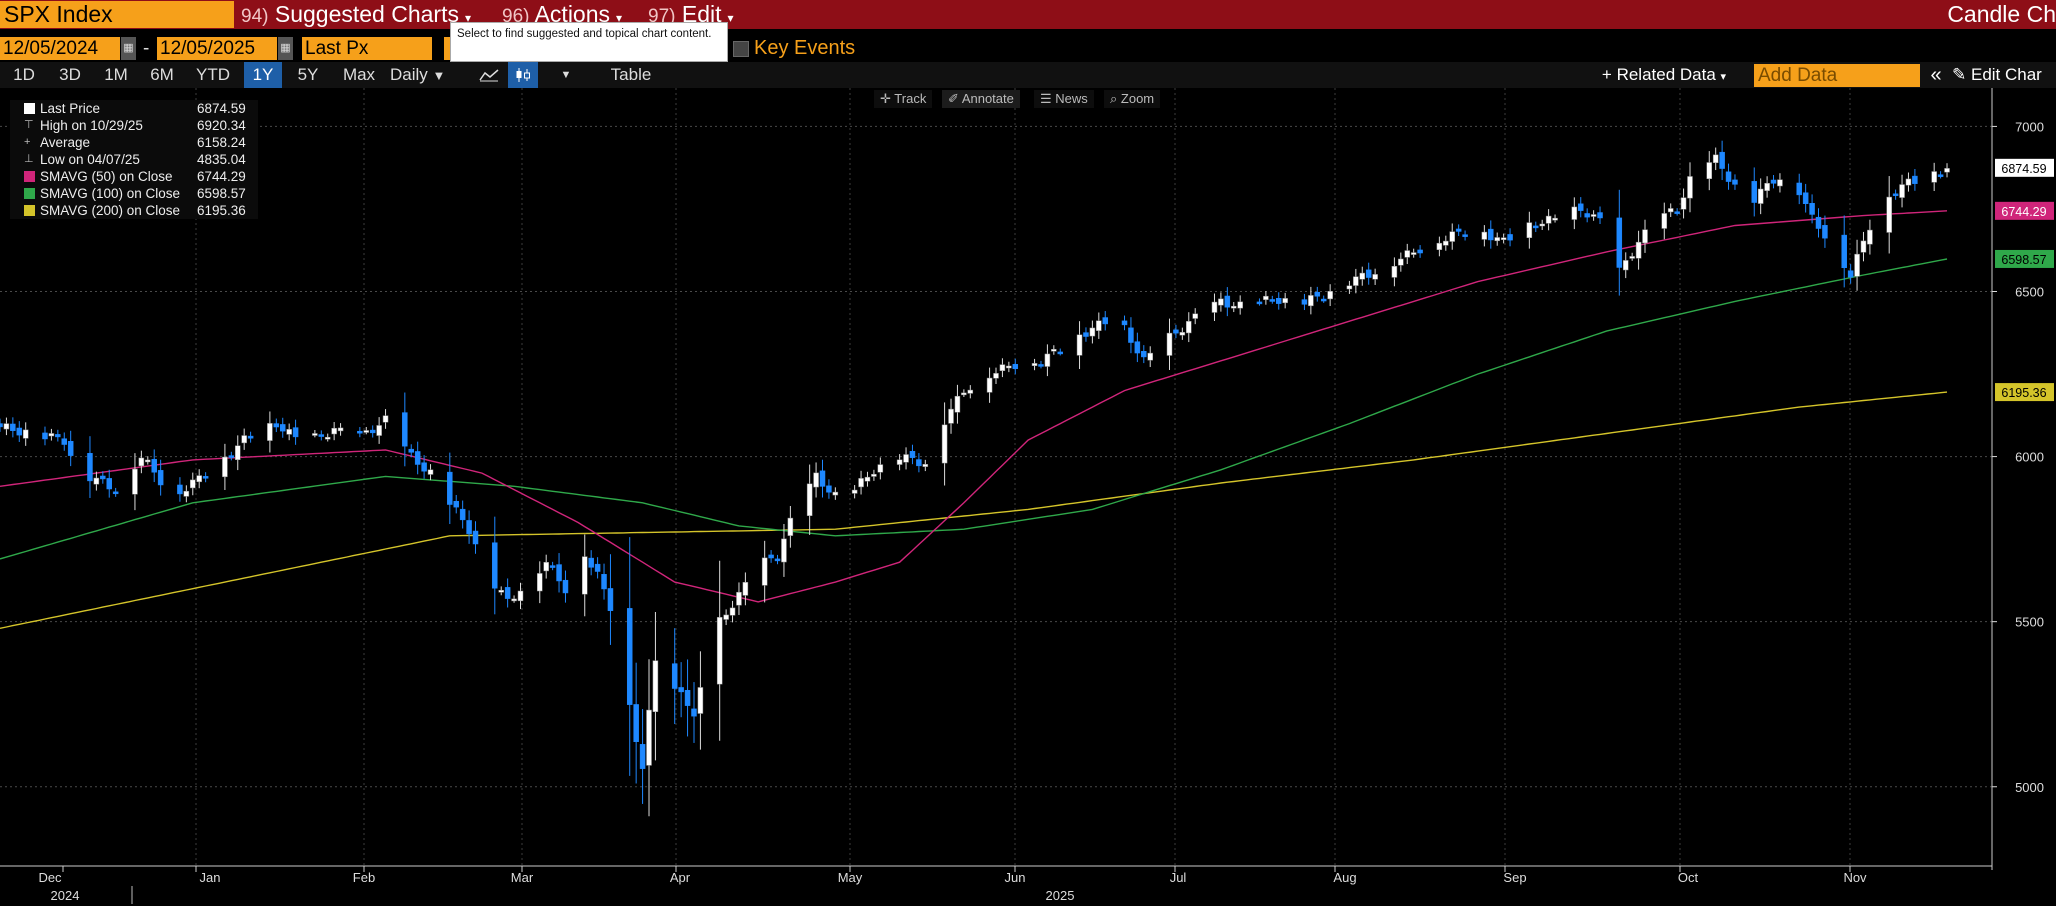 The width and height of the screenshot is (2056, 906). Describe the element at coordinates (29, 159) in the screenshot. I see `low-marker-icon: ⊥` at that location.